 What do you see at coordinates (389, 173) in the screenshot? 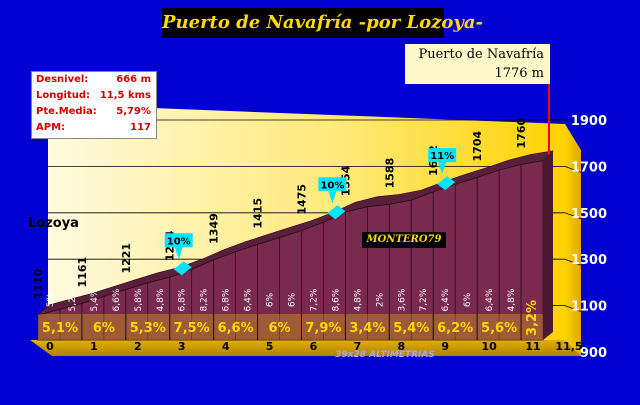
I see `altitude-label: 1588` at bounding box center [389, 173].